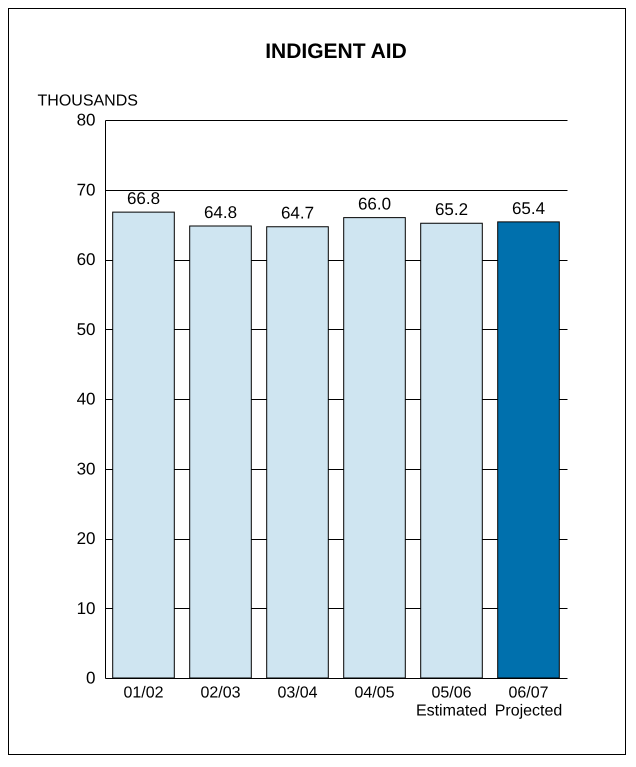 The width and height of the screenshot is (636, 767). What do you see at coordinates (336, 51) in the screenshot?
I see `chart-title: INDIGENT AID` at bounding box center [336, 51].